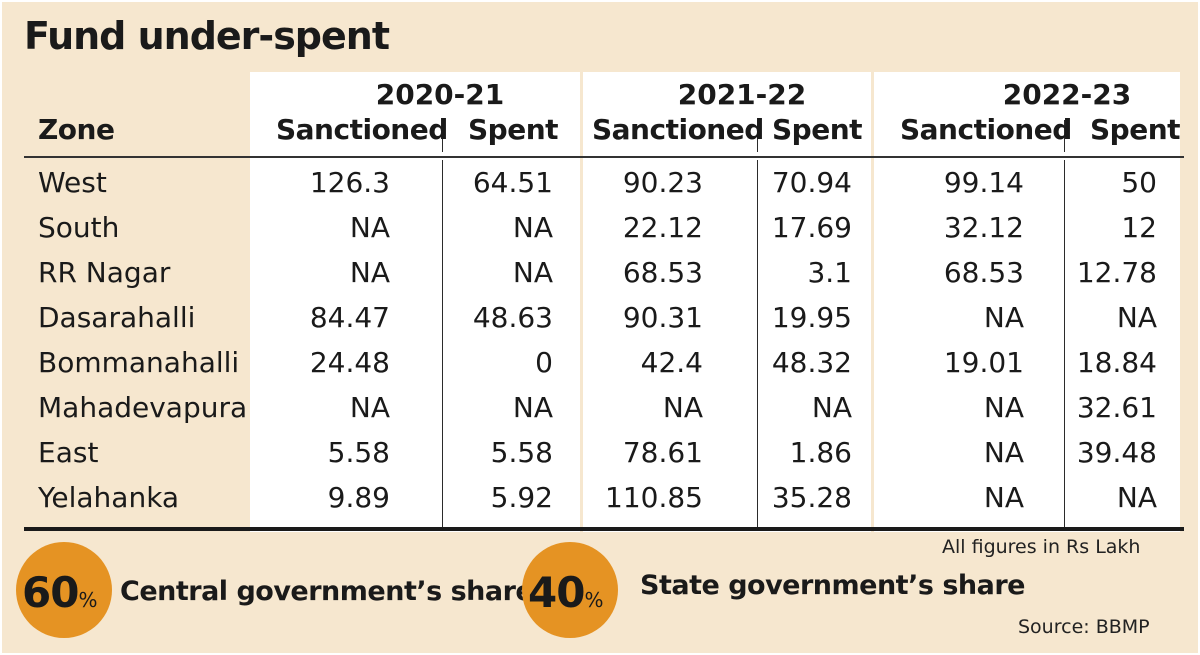  I want to click on table-row: South NA NA 22.12 17.69 32.12 12, so click(600, 233).